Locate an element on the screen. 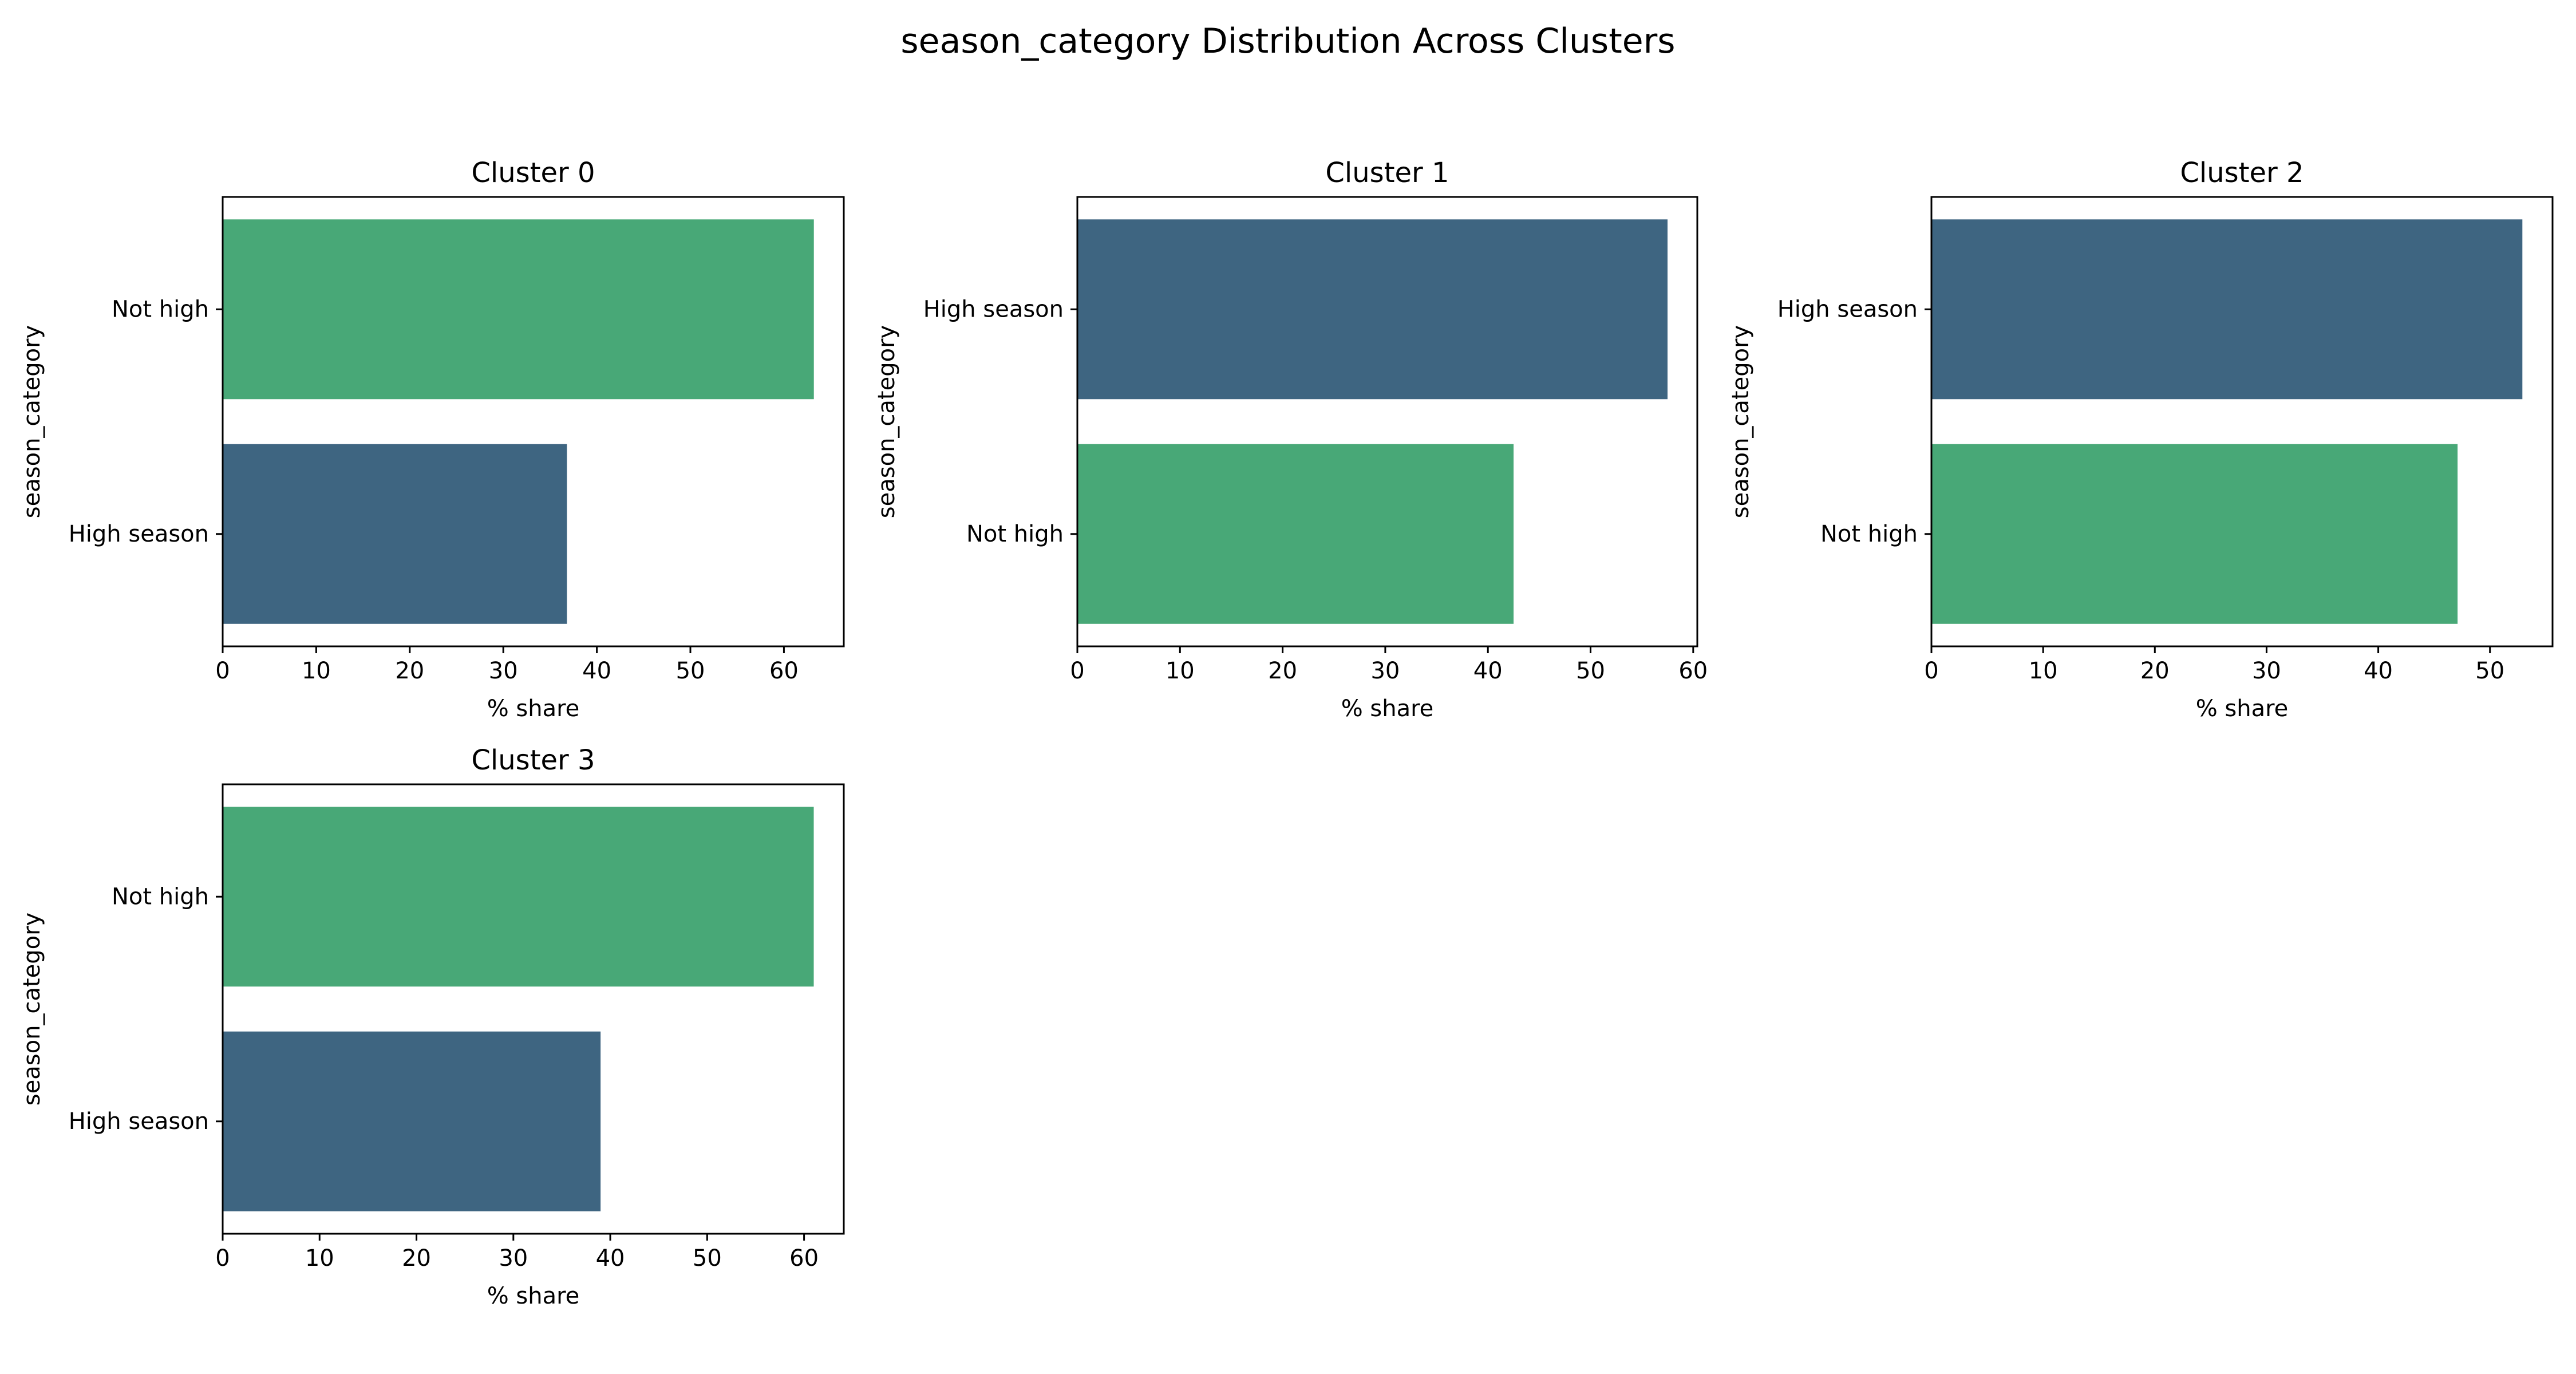  subplot-title: Cluster 0 is located at coordinates (533, 173).